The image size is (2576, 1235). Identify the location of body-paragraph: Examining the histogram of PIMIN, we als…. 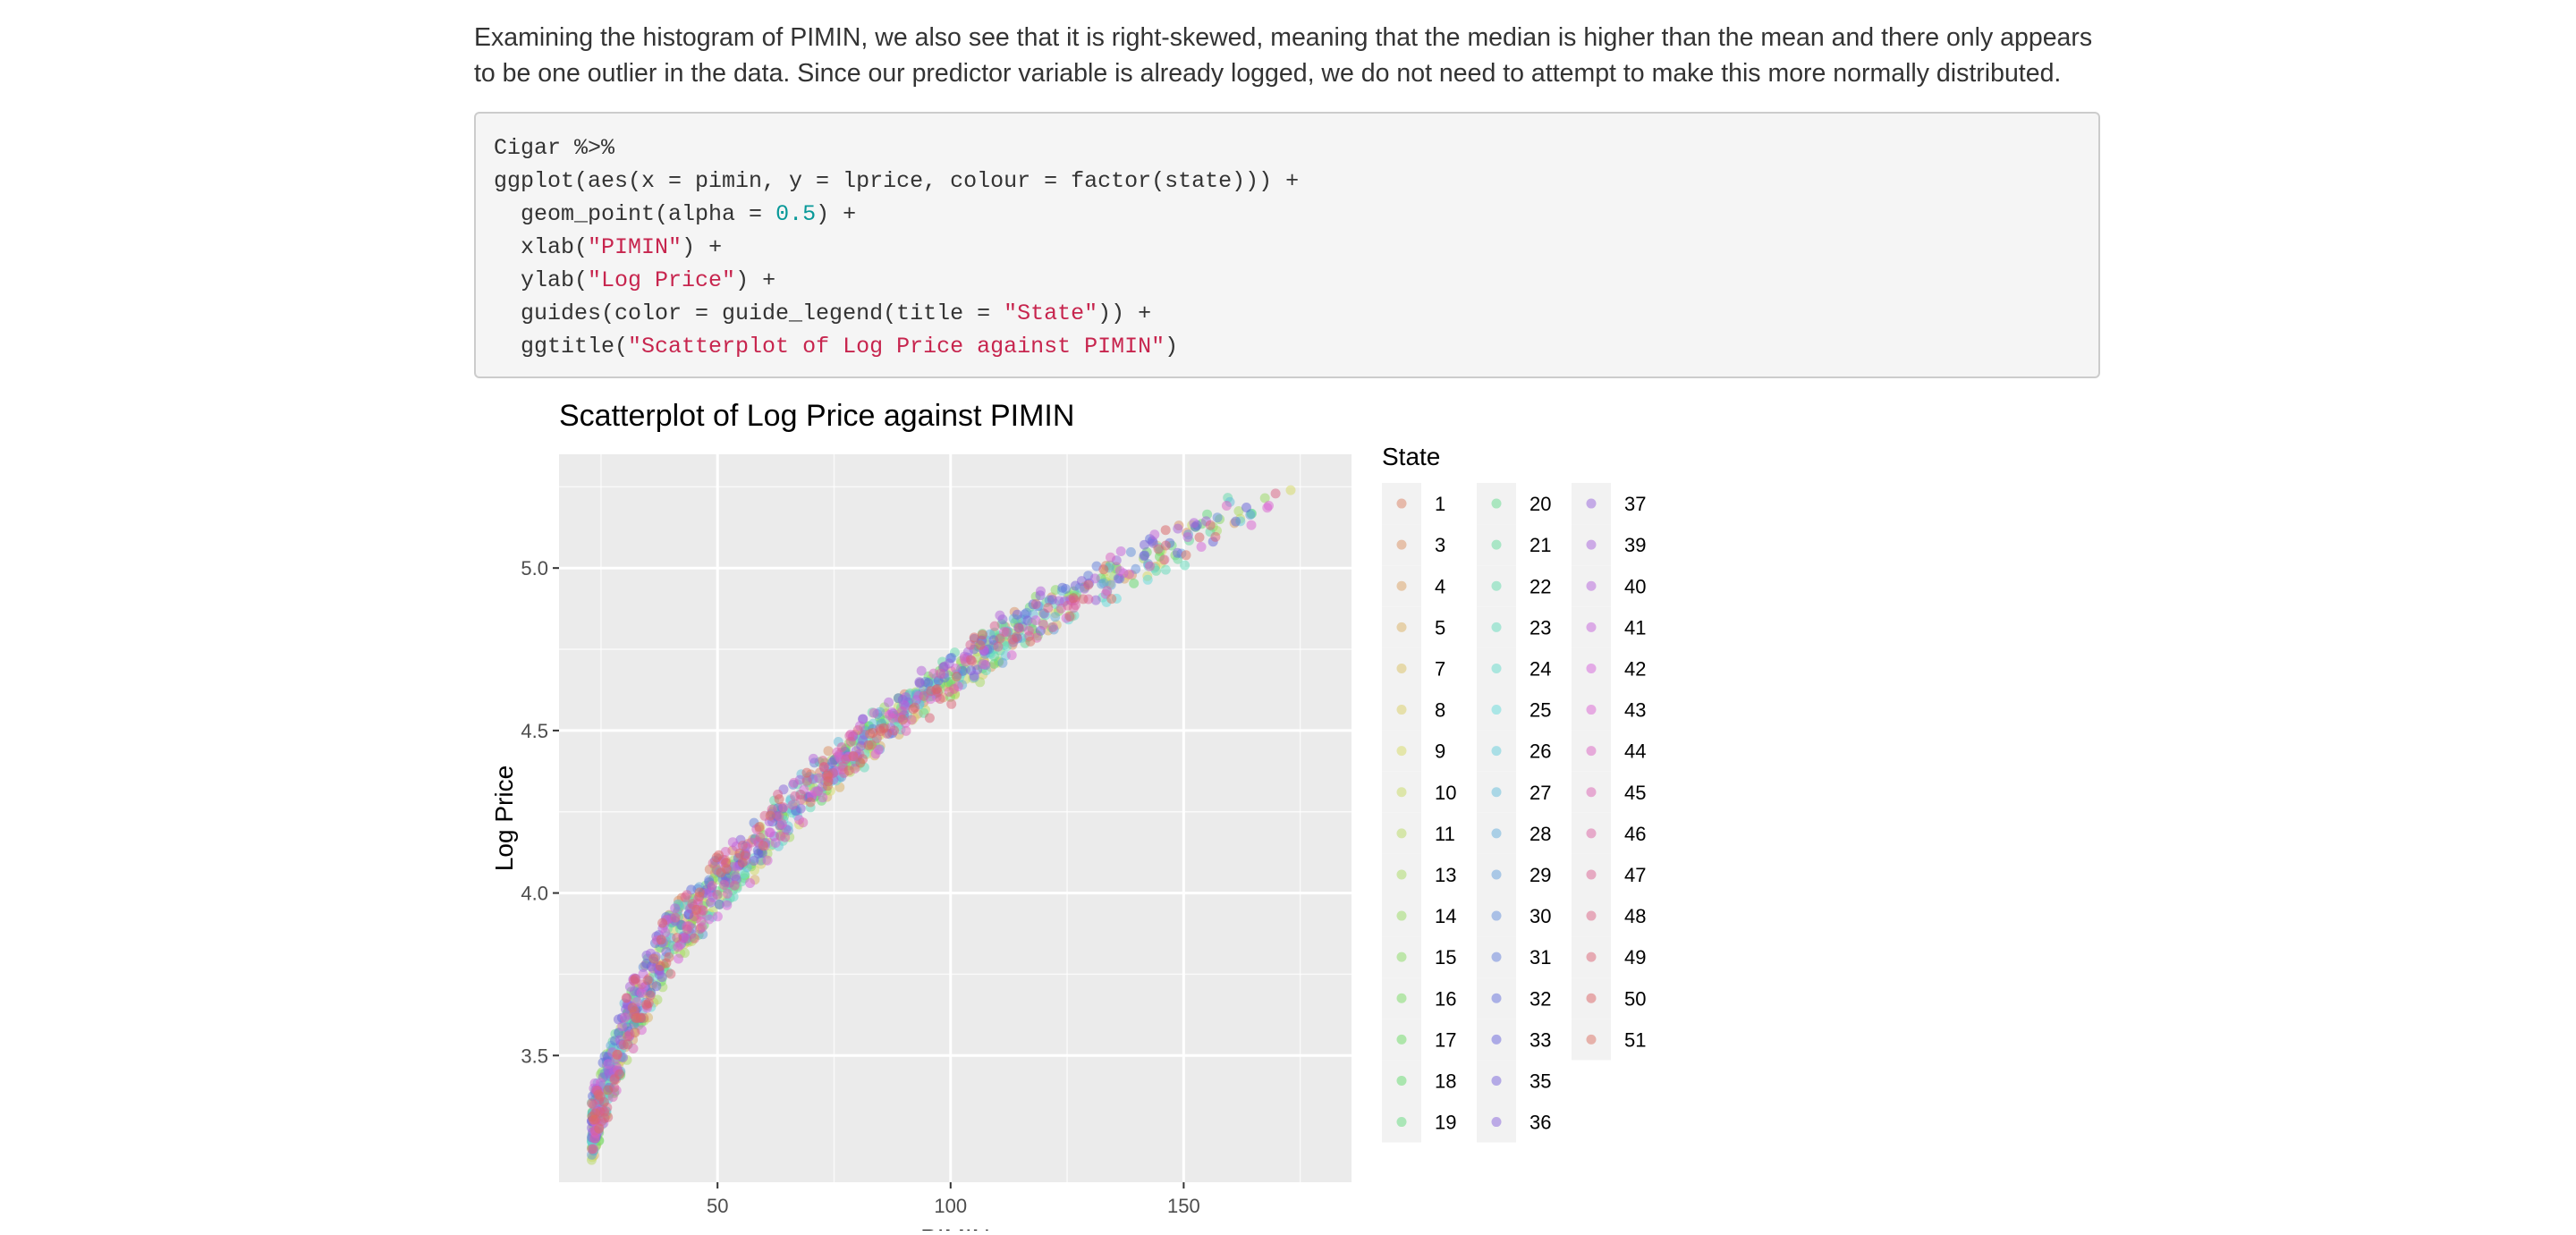
(1283, 56).